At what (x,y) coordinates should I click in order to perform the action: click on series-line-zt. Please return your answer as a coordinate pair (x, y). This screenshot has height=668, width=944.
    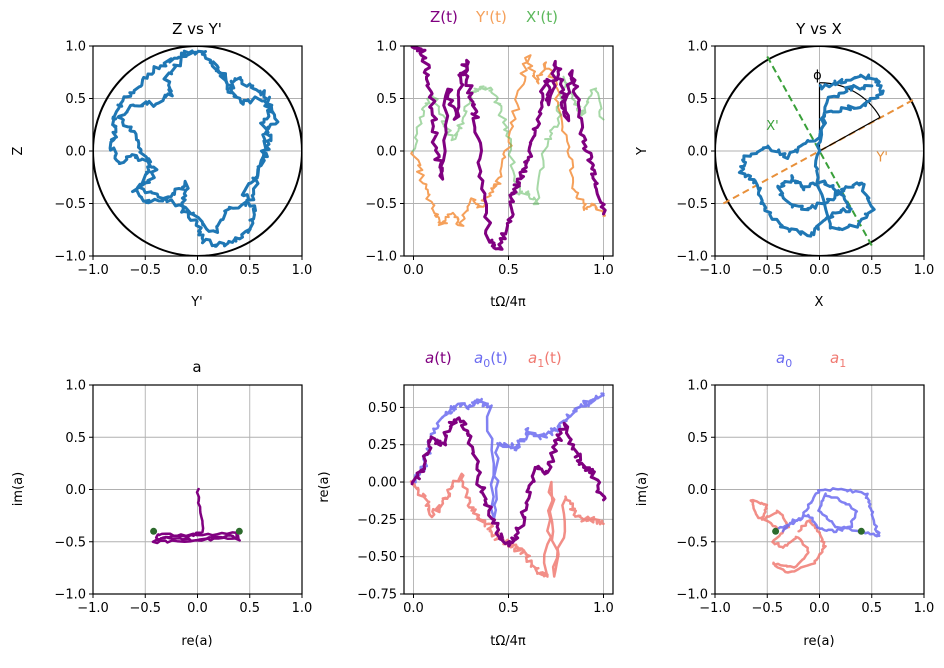
    Looking at the image, I should click on (508, 148).